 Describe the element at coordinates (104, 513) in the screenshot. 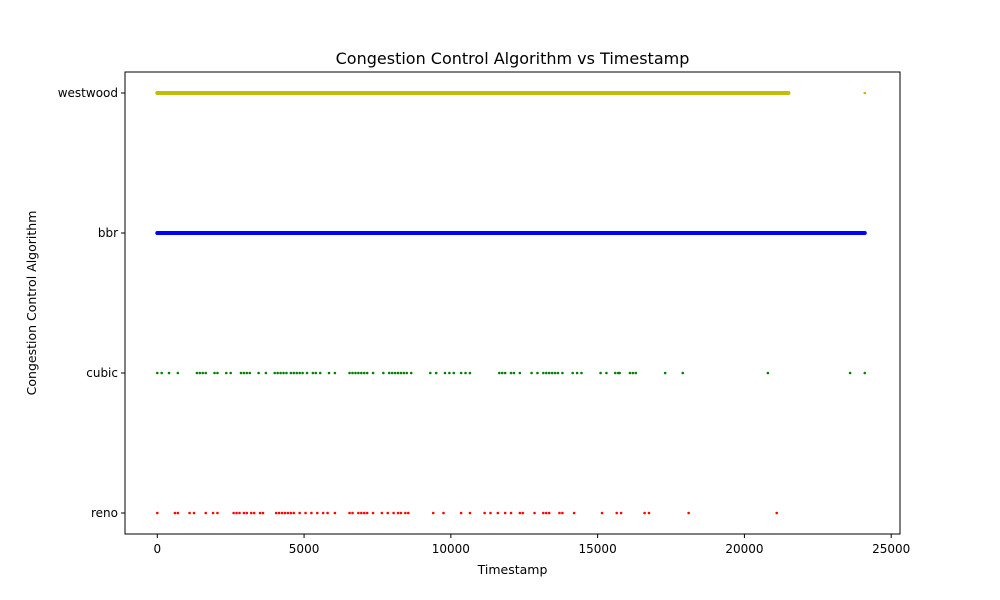

I see `y-tick-label: reno` at that location.